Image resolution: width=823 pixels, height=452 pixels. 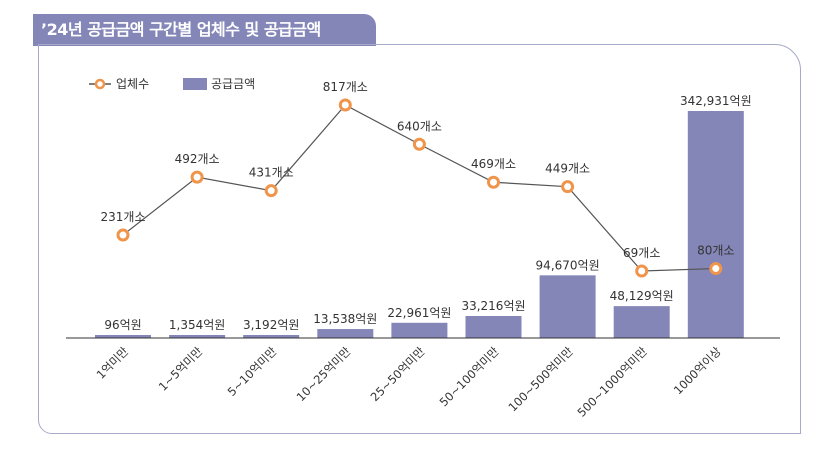 What do you see at coordinates (568, 265) in the screenshot?
I see `bar-value-label-7: 94,670억원` at bounding box center [568, 265].